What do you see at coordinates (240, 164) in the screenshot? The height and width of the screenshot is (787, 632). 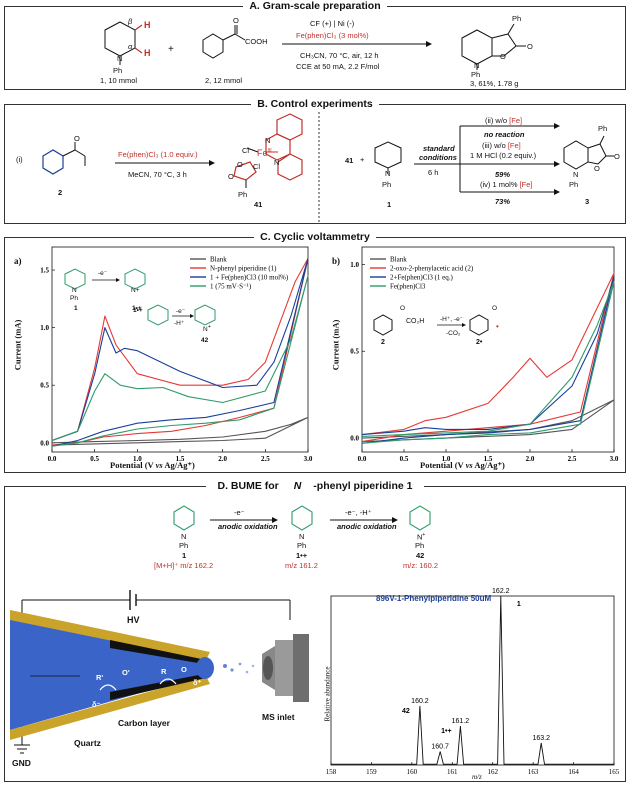 I see `complex-o-1: O` at bounding box center [240, 164].